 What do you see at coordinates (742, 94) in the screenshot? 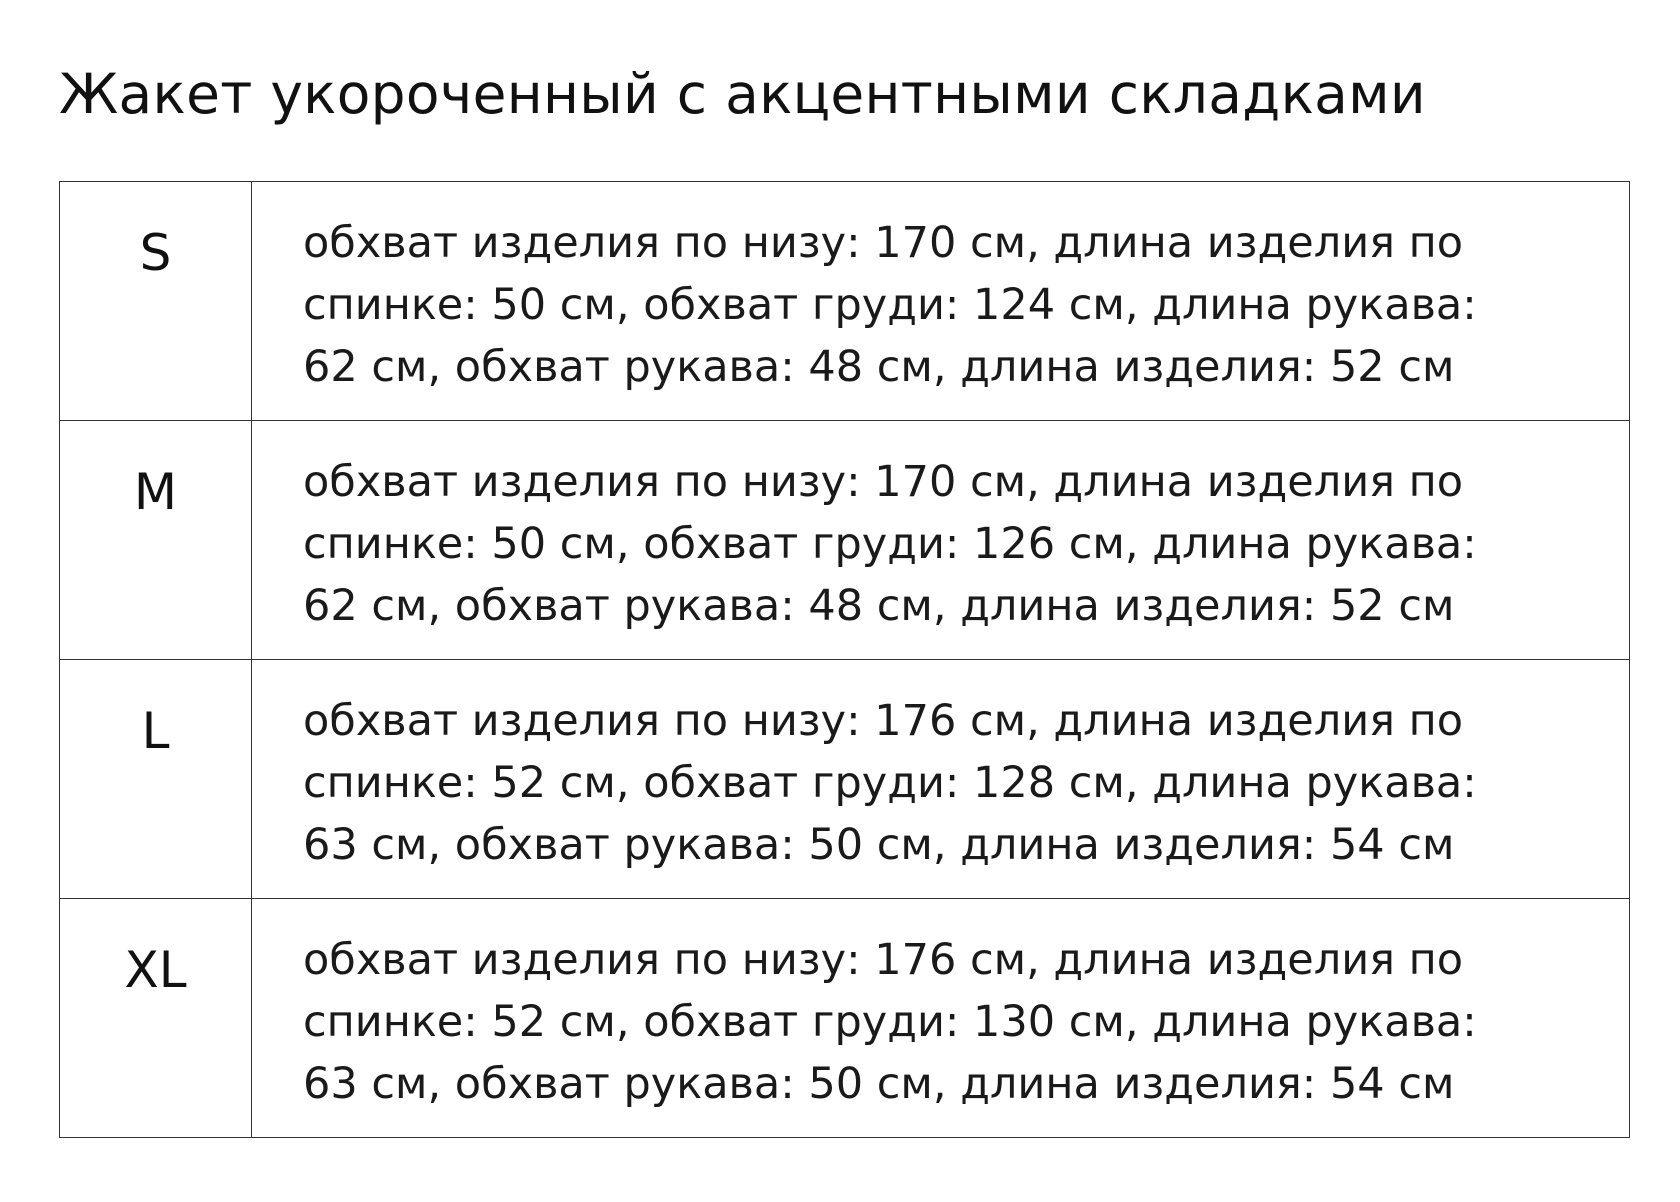
I see `page-title: Жакет укороченный с акцентными складками` at bounding box center [742, 94].